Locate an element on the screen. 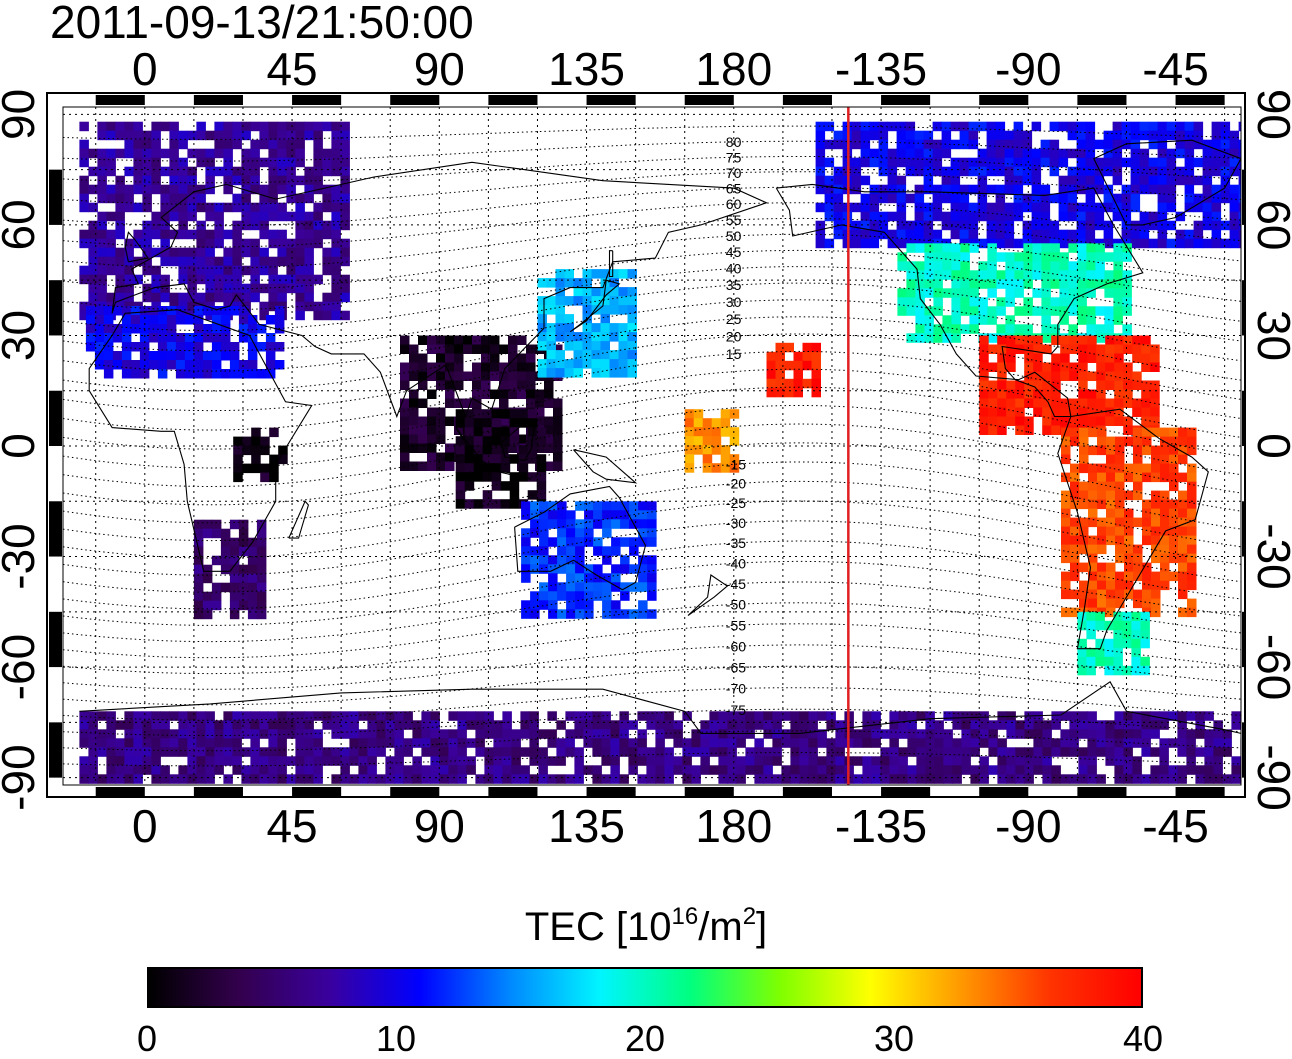 The width and height of the screenshot is (1292, 1059). left-lat-label: 90 is located at coordinates (22, 114).